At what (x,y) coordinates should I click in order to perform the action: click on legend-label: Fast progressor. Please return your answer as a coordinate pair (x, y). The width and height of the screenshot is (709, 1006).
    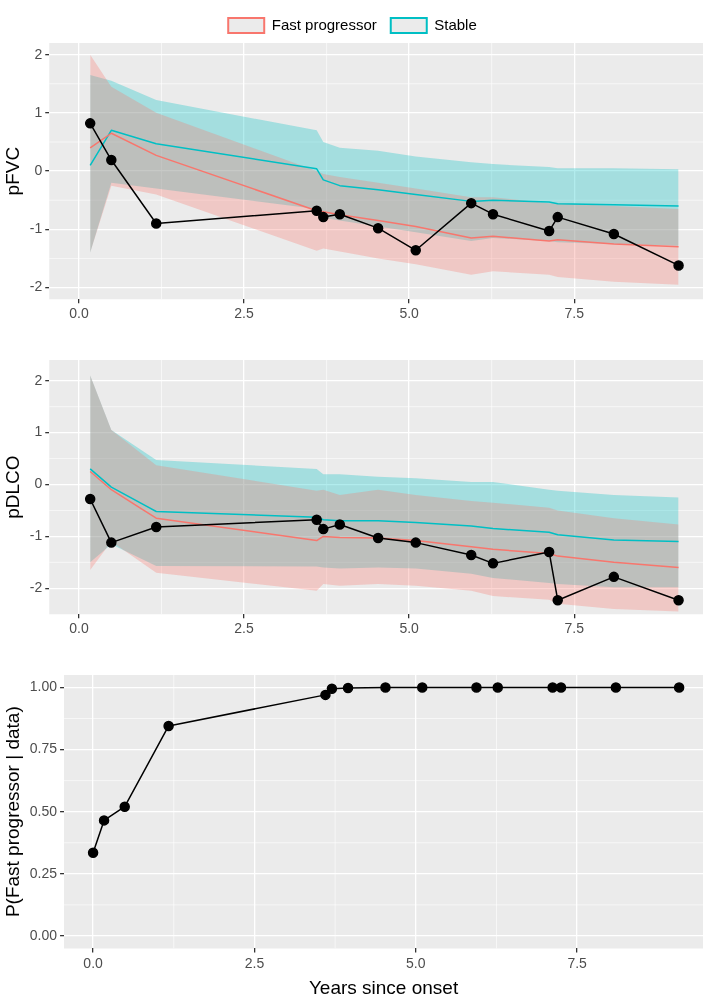
    Looking at the image, I should click on (324, 24).